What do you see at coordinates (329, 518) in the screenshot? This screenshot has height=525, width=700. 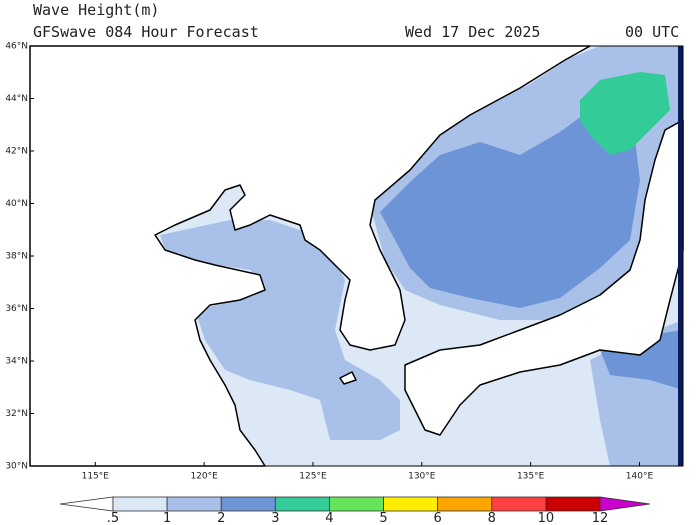 I see `colorbar-label: 4` at bounding box center [329, 518].